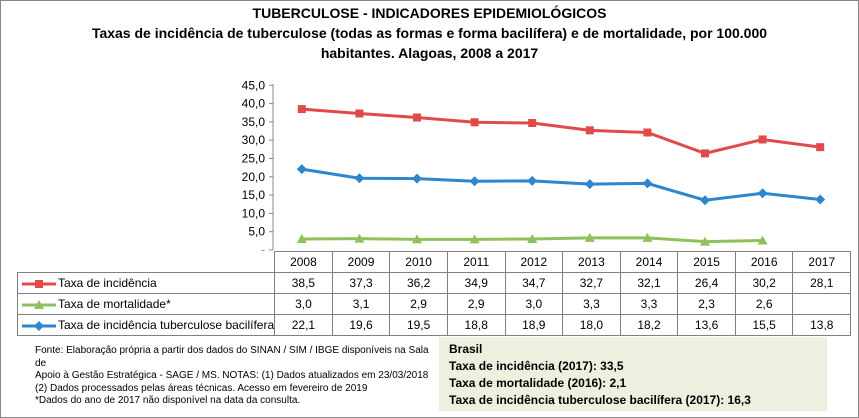  Describe the element at coordinates (476, 262) in the screenshot. I see `year-header: 2011` at that location.